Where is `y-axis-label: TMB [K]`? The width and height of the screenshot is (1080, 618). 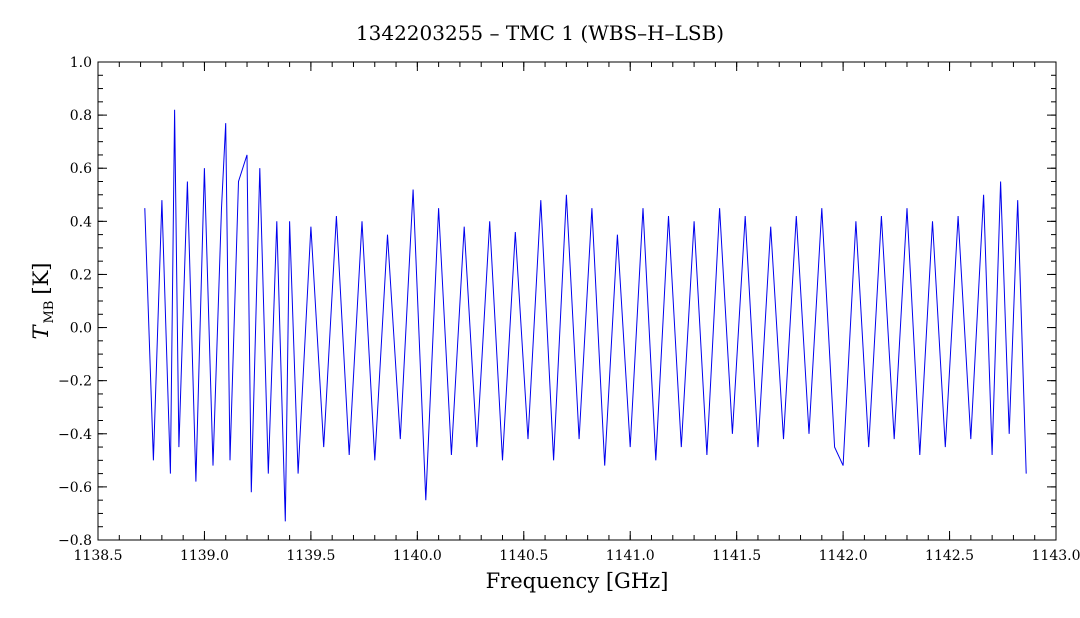 y-axis-label: TMB [K] is located at coordinates (43, 301).